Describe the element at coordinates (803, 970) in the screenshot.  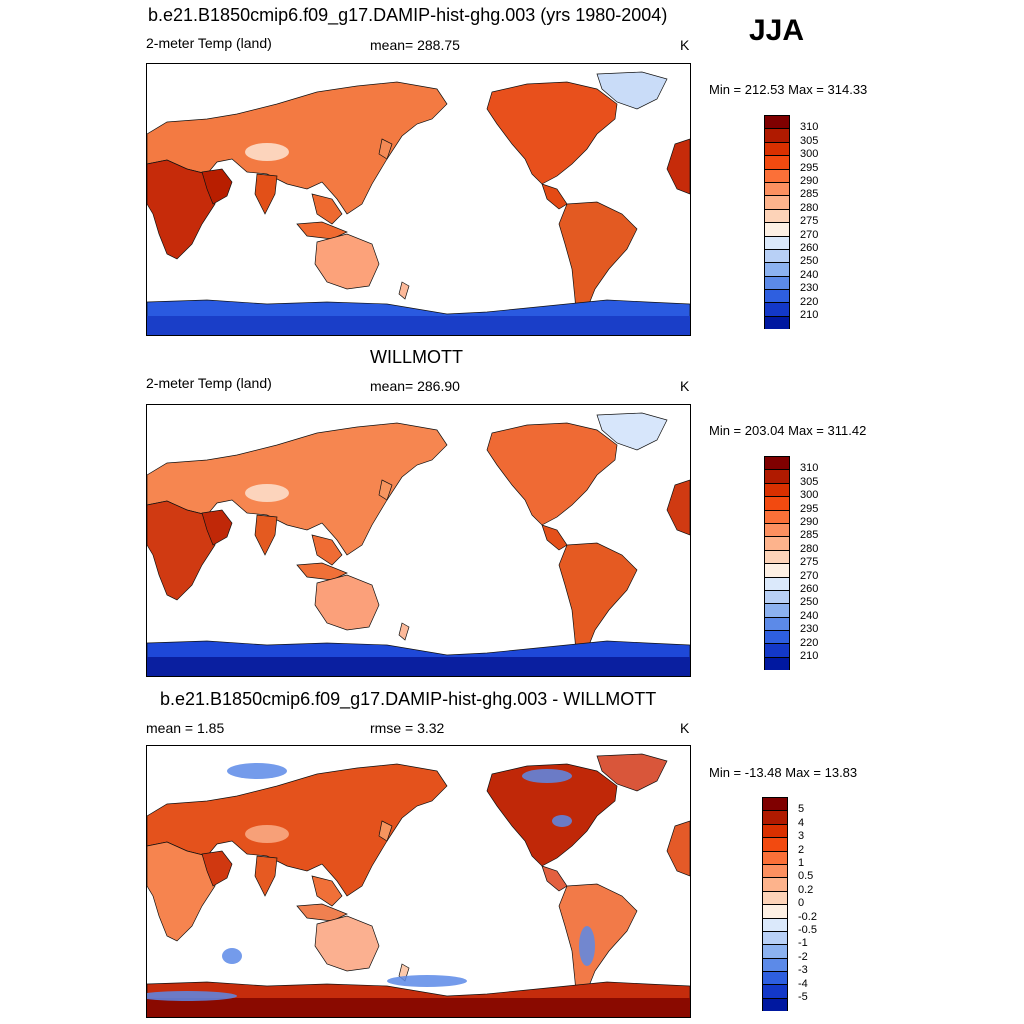
I see `colorbar-tick-label: -3` at that location.